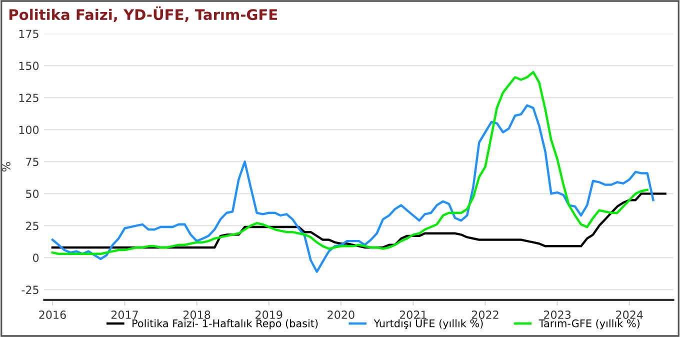 The height and width of the screenshot is (337, 680). What do you see at coordinates (29, 130) in the screenshot?
I see `y-tick-label: 100` at bounding box center [29, 130].